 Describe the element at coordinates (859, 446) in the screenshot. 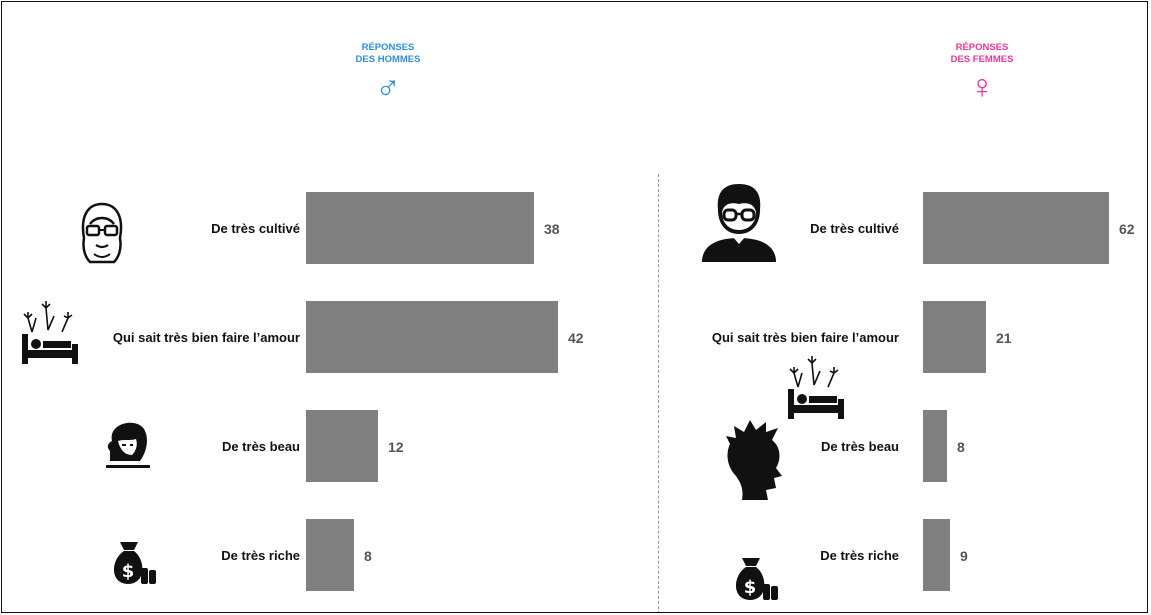

I see `women-category-label-3: De très beau` at that location.